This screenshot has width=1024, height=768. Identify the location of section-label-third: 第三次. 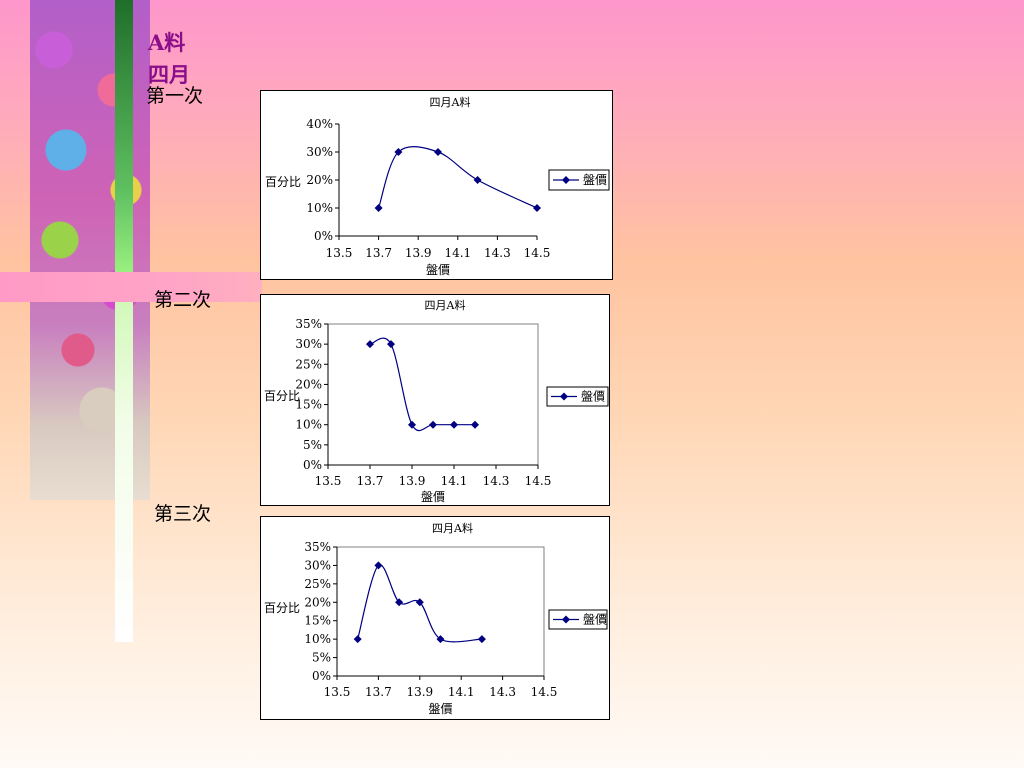
(183, 514).